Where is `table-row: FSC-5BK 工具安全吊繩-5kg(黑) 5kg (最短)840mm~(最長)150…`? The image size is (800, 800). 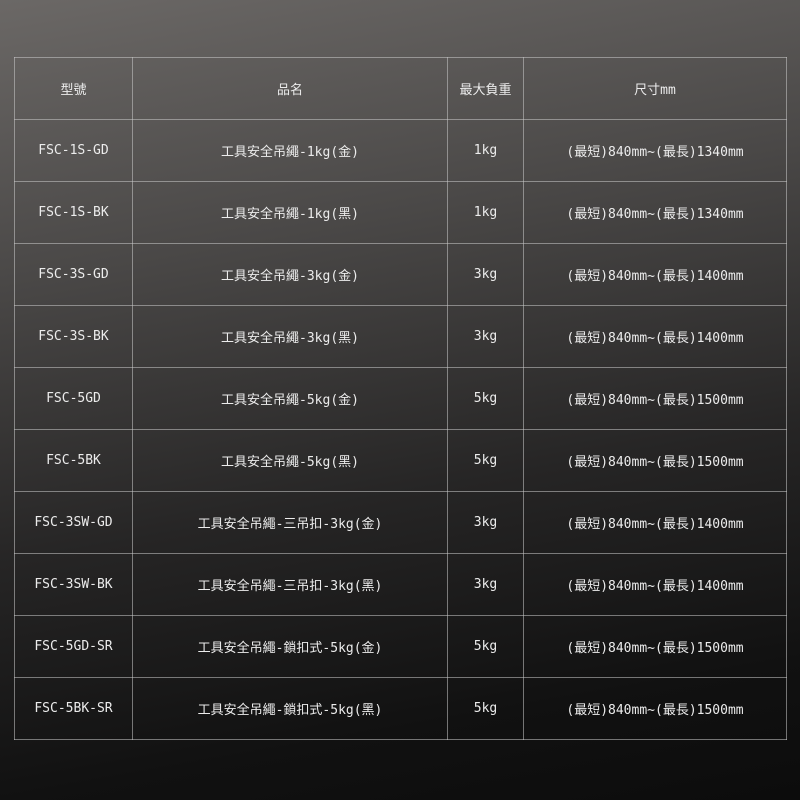 table-row: FSC-5BK 工具安全吊繩-5kg(黑) 5kg (最短)840mm~(最長)150… is located at coordinates (400, 460).